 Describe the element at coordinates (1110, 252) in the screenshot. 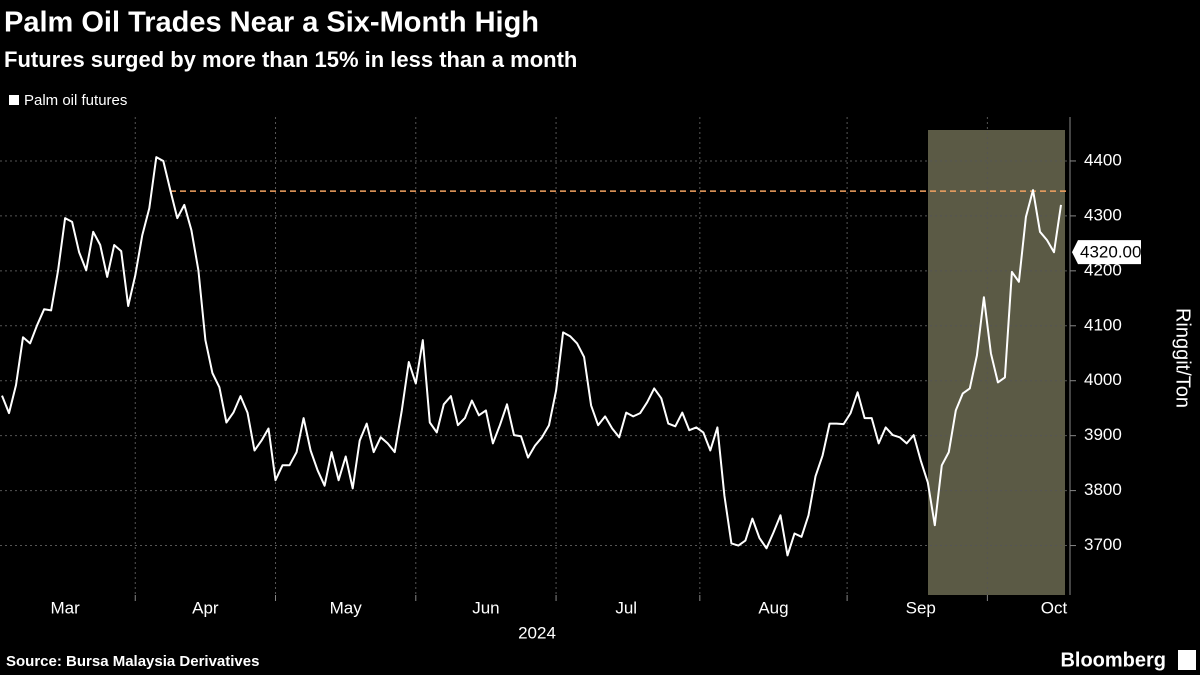

I see `last-value-label: 4320.00` at that location.